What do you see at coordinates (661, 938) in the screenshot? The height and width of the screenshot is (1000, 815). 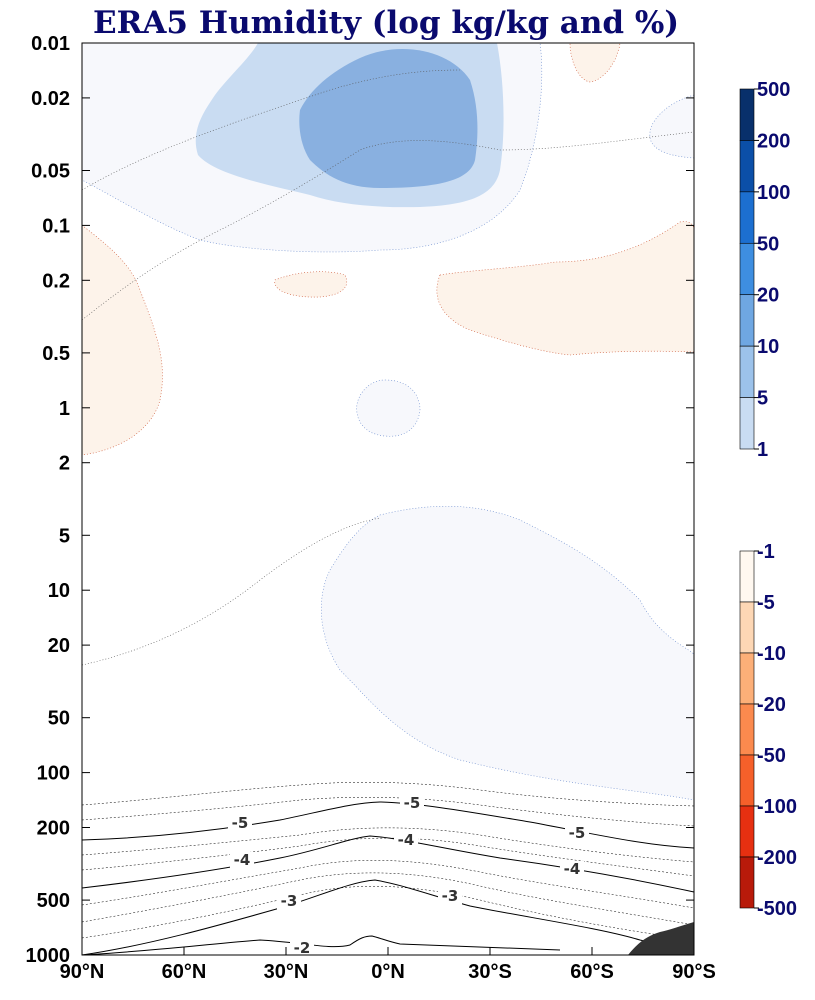 I see `topography` at bounding box center [661, 938].